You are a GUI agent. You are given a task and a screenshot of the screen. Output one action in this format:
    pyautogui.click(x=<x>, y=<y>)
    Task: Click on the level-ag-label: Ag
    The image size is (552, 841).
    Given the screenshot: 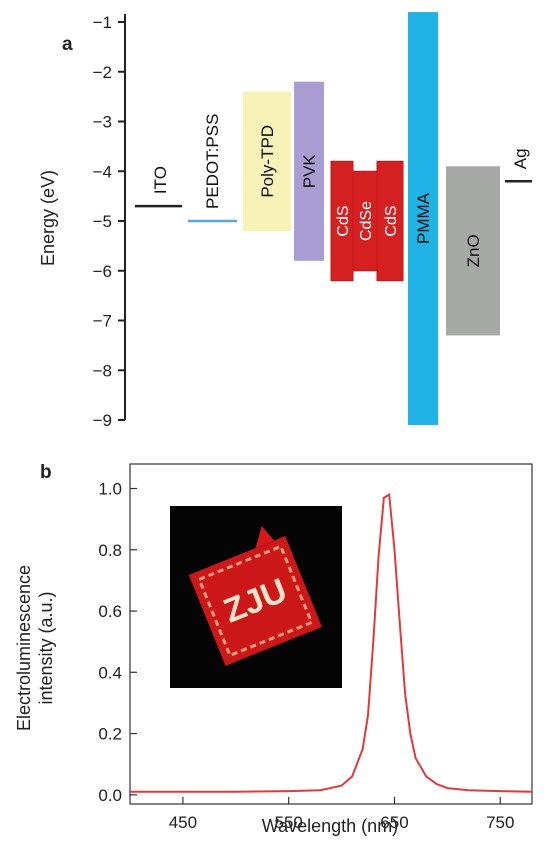 What is the action you would take?
    pyautogui.click(x=520, y=158)
    